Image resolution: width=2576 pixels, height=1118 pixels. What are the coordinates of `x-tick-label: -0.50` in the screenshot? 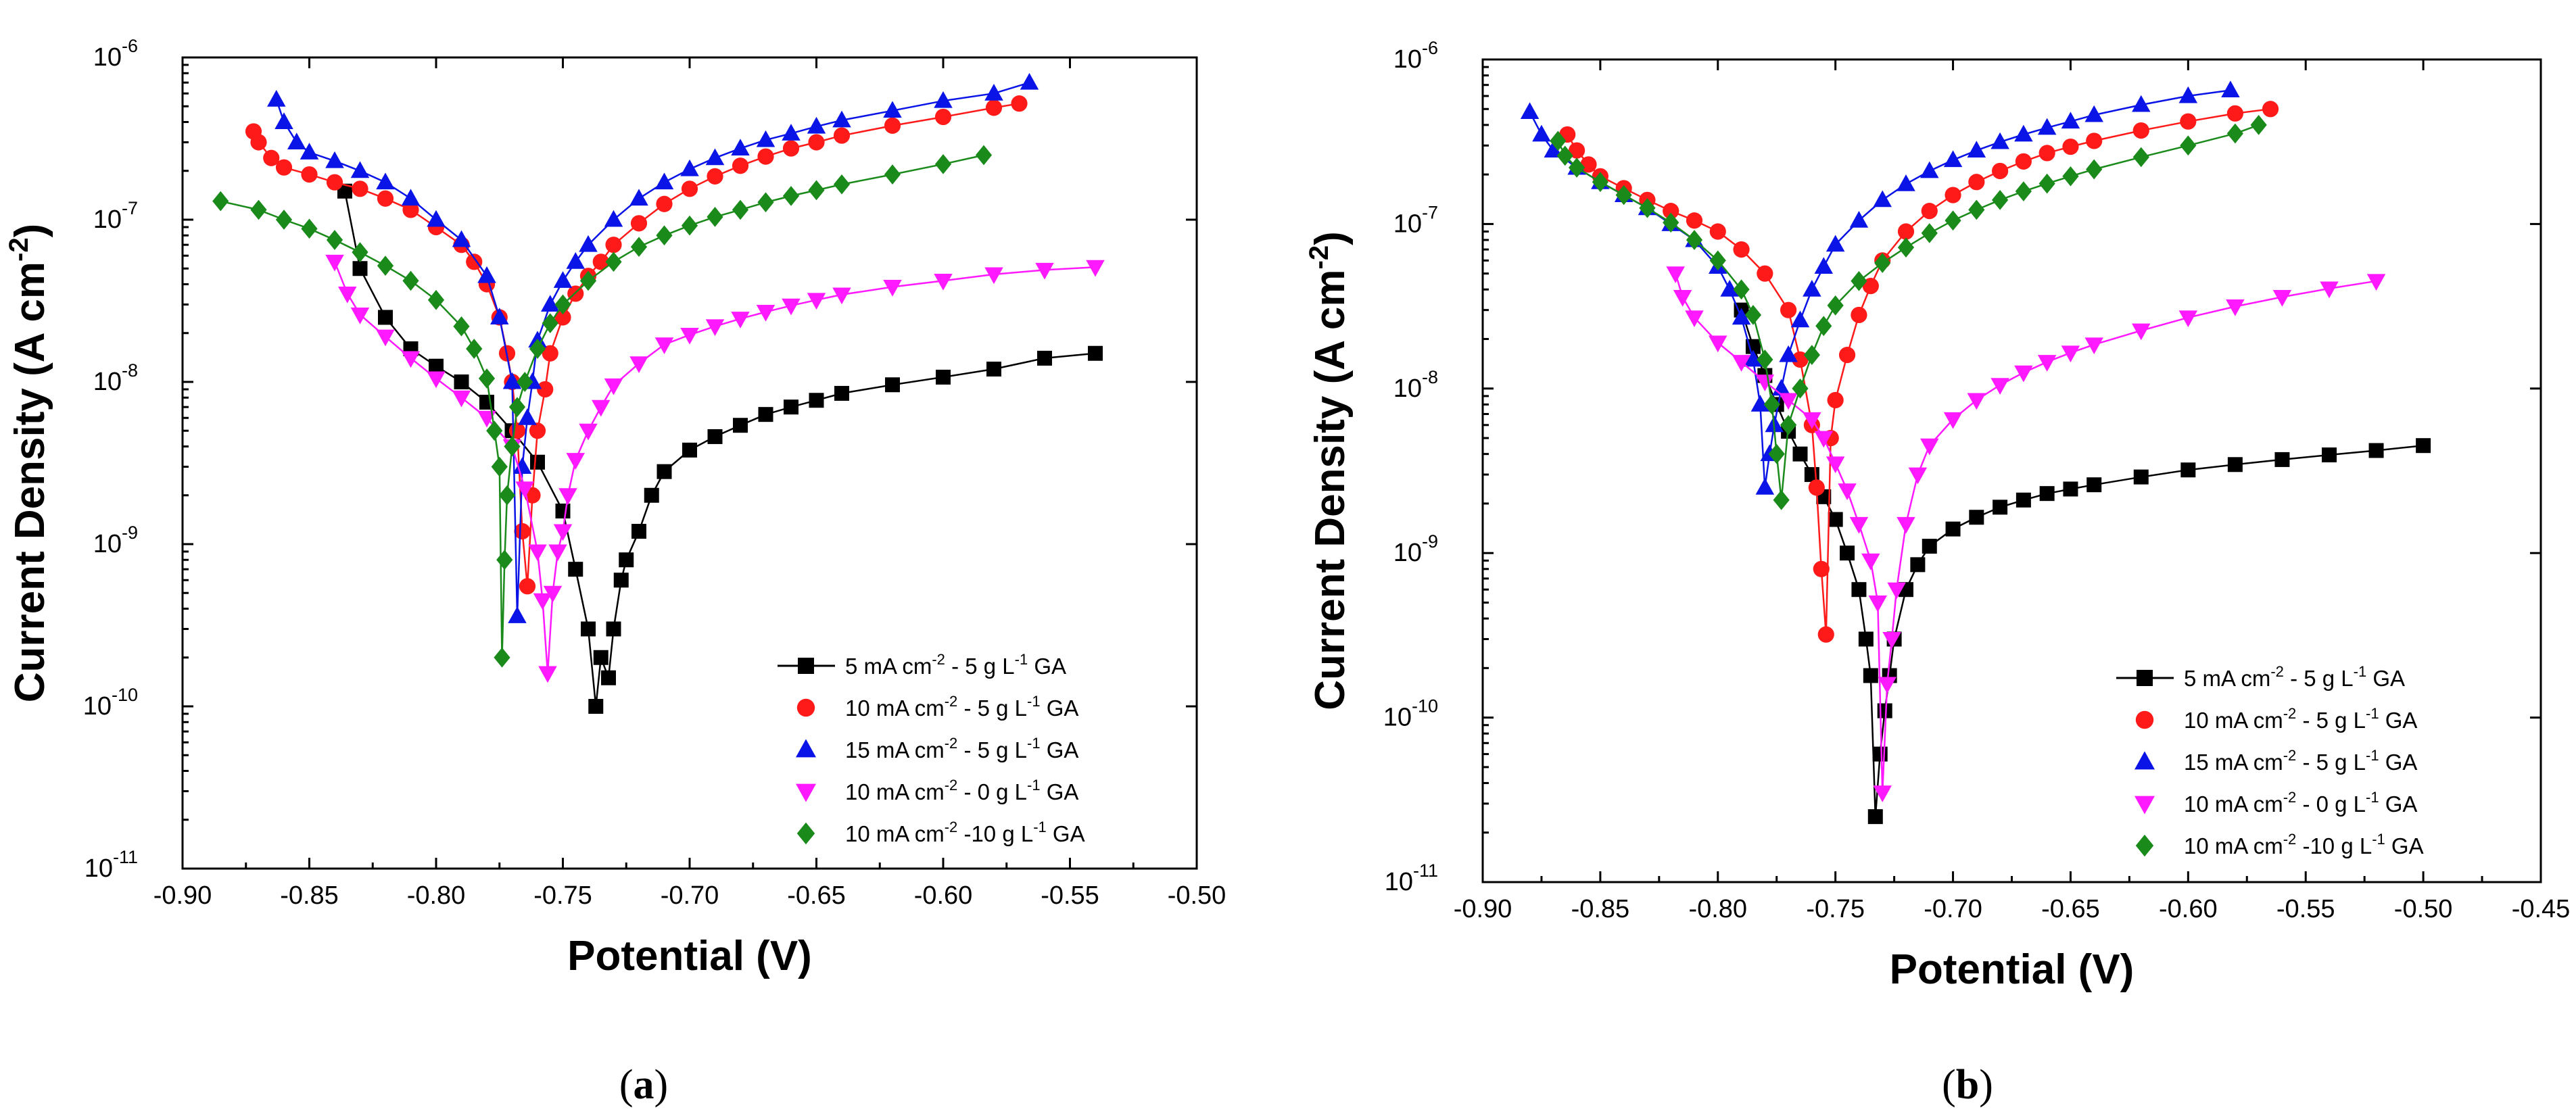 It's located at (2423, 909).